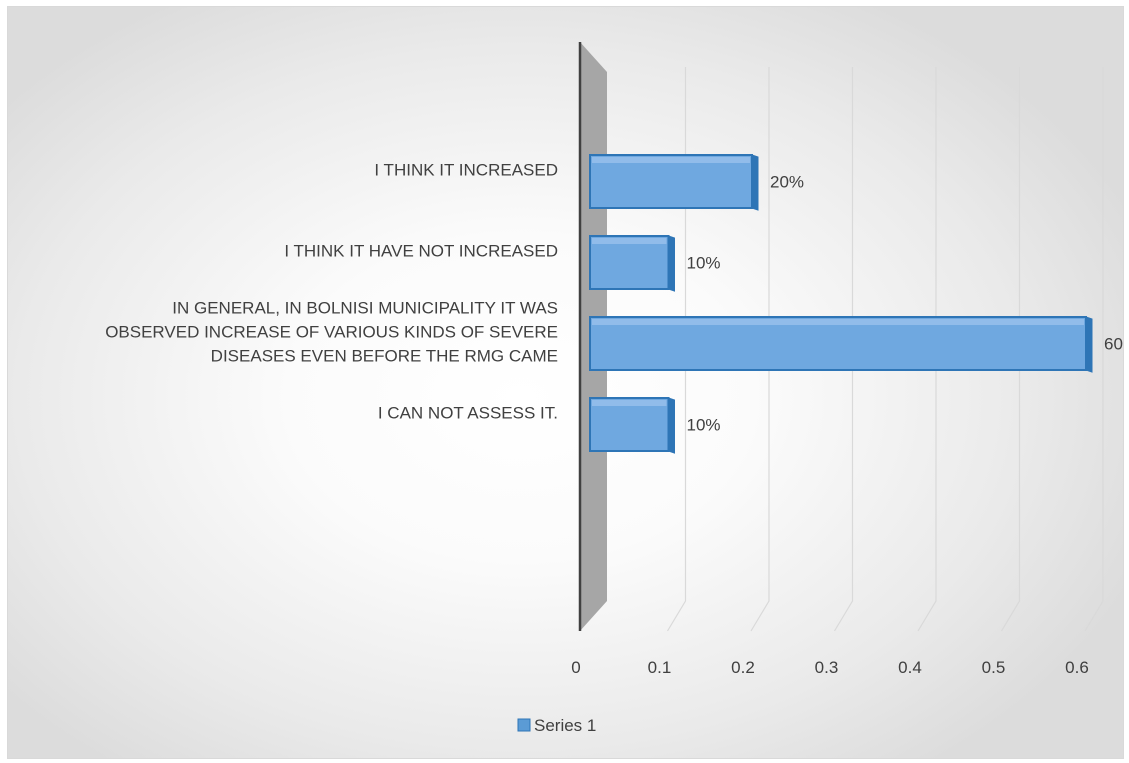 This screenshot has height=763, width=1129. I want to click on x-tick-label: 0.3, so click(827, 667).